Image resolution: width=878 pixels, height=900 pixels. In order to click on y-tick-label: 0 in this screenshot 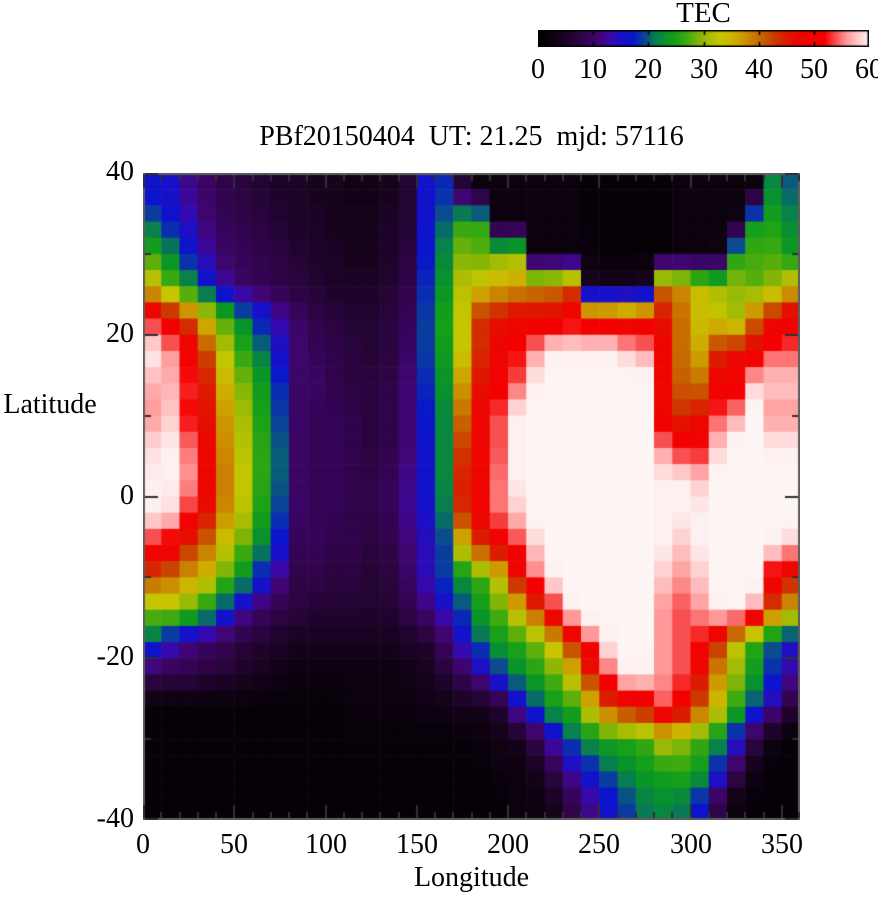, I will do `click(127, 495)`.